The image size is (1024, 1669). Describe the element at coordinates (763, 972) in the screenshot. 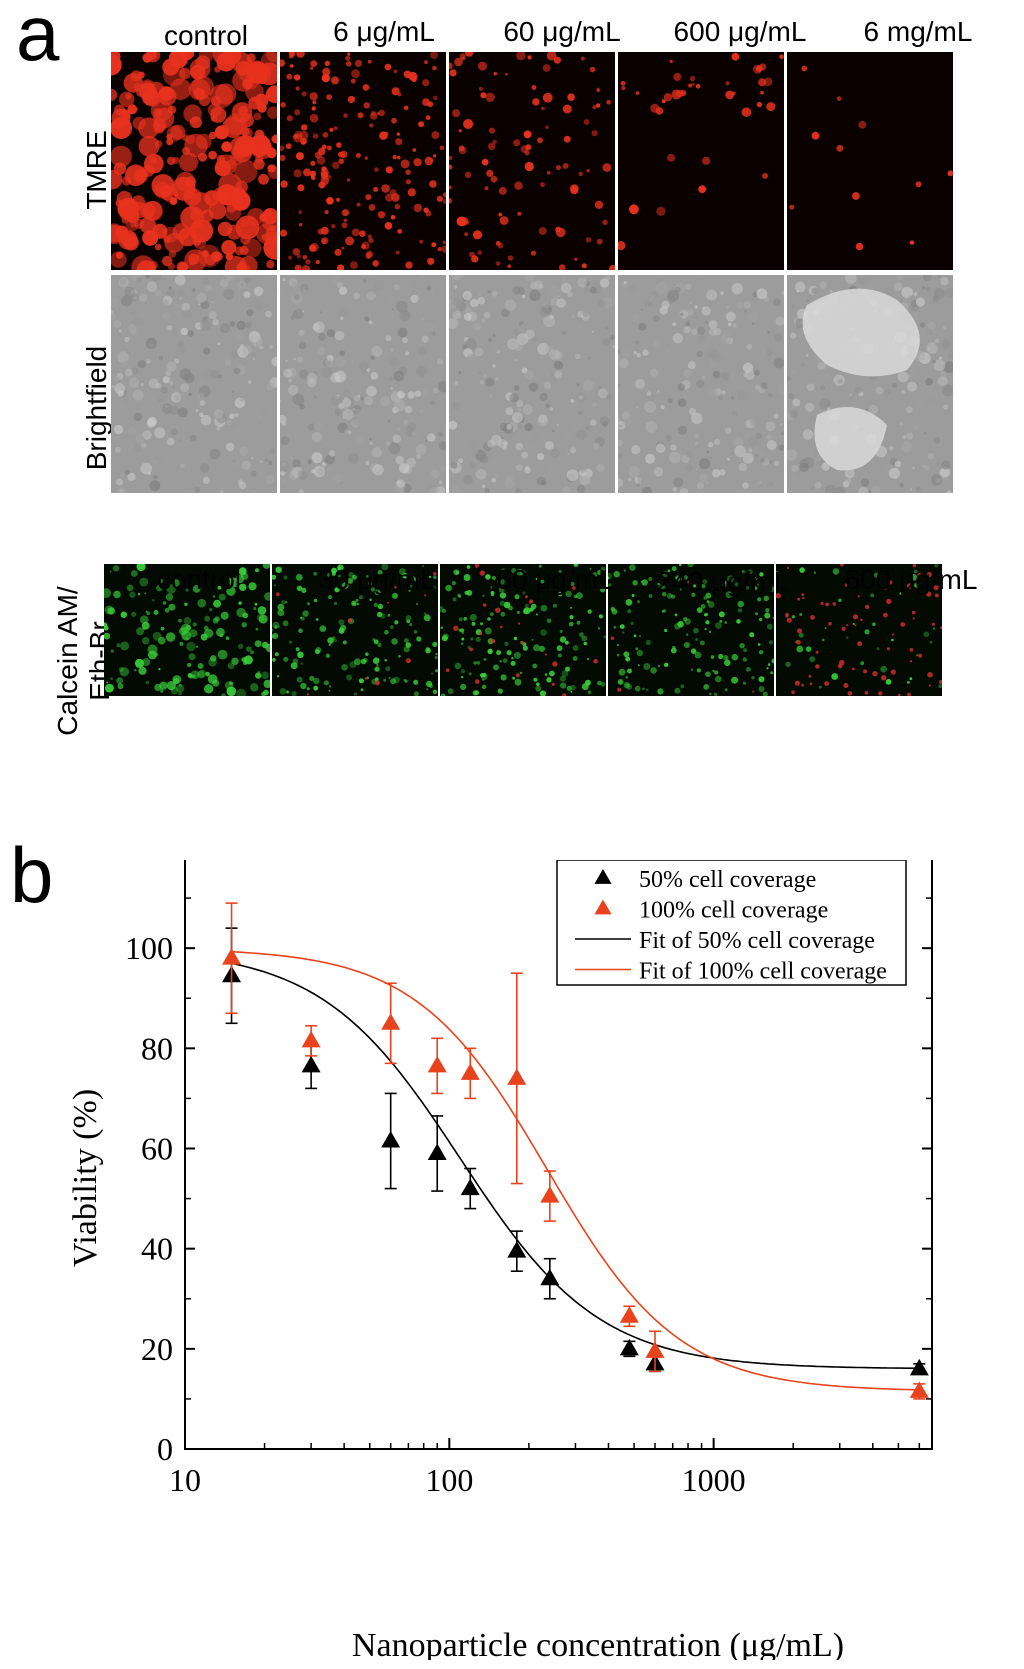

I see `legend-label-4: Fit of 100% cell coverage` at that location.